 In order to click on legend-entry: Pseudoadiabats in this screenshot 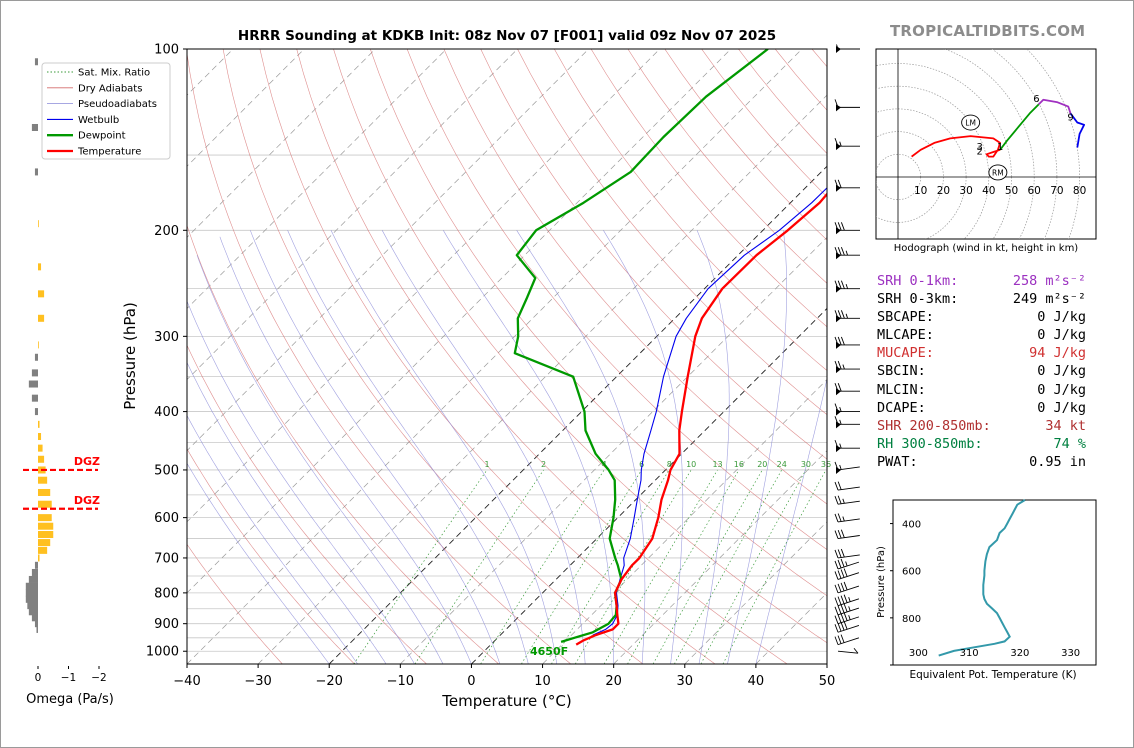, I will do `click(117, 104)`.